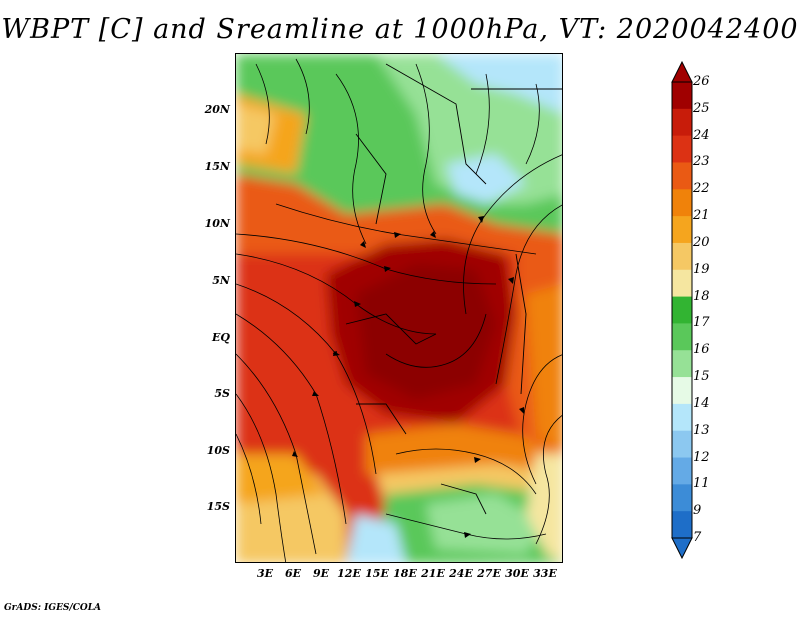 The image size is (800, 618). I want to click on lon-label: 9E, so click(321, 573).